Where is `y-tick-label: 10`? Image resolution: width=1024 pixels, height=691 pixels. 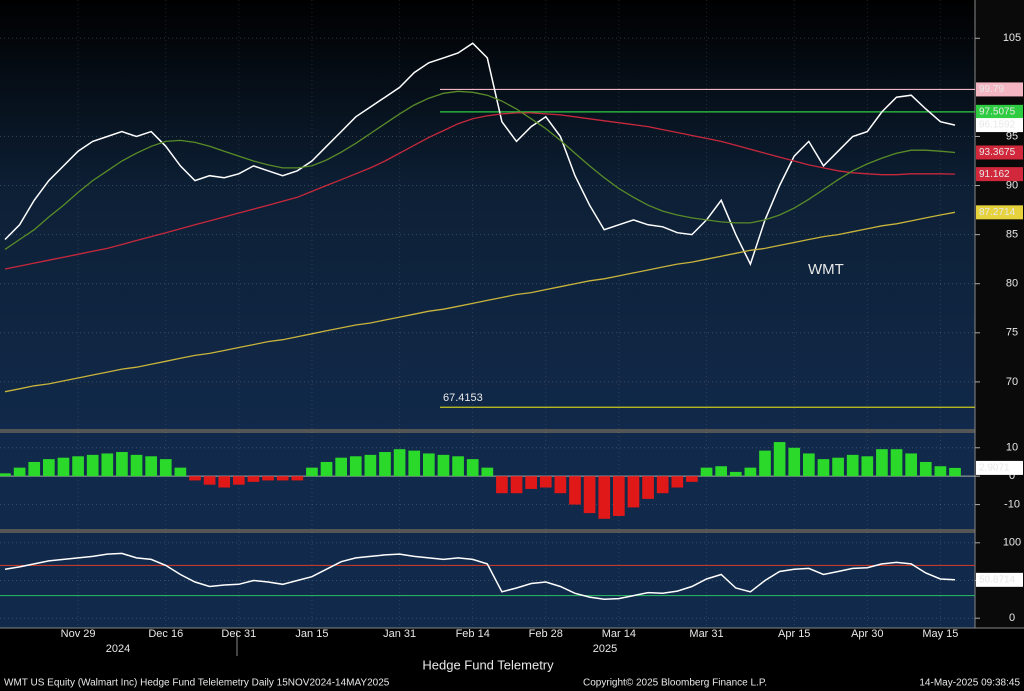 y-tick-label: 10 is located at coordinates (1012, 448).